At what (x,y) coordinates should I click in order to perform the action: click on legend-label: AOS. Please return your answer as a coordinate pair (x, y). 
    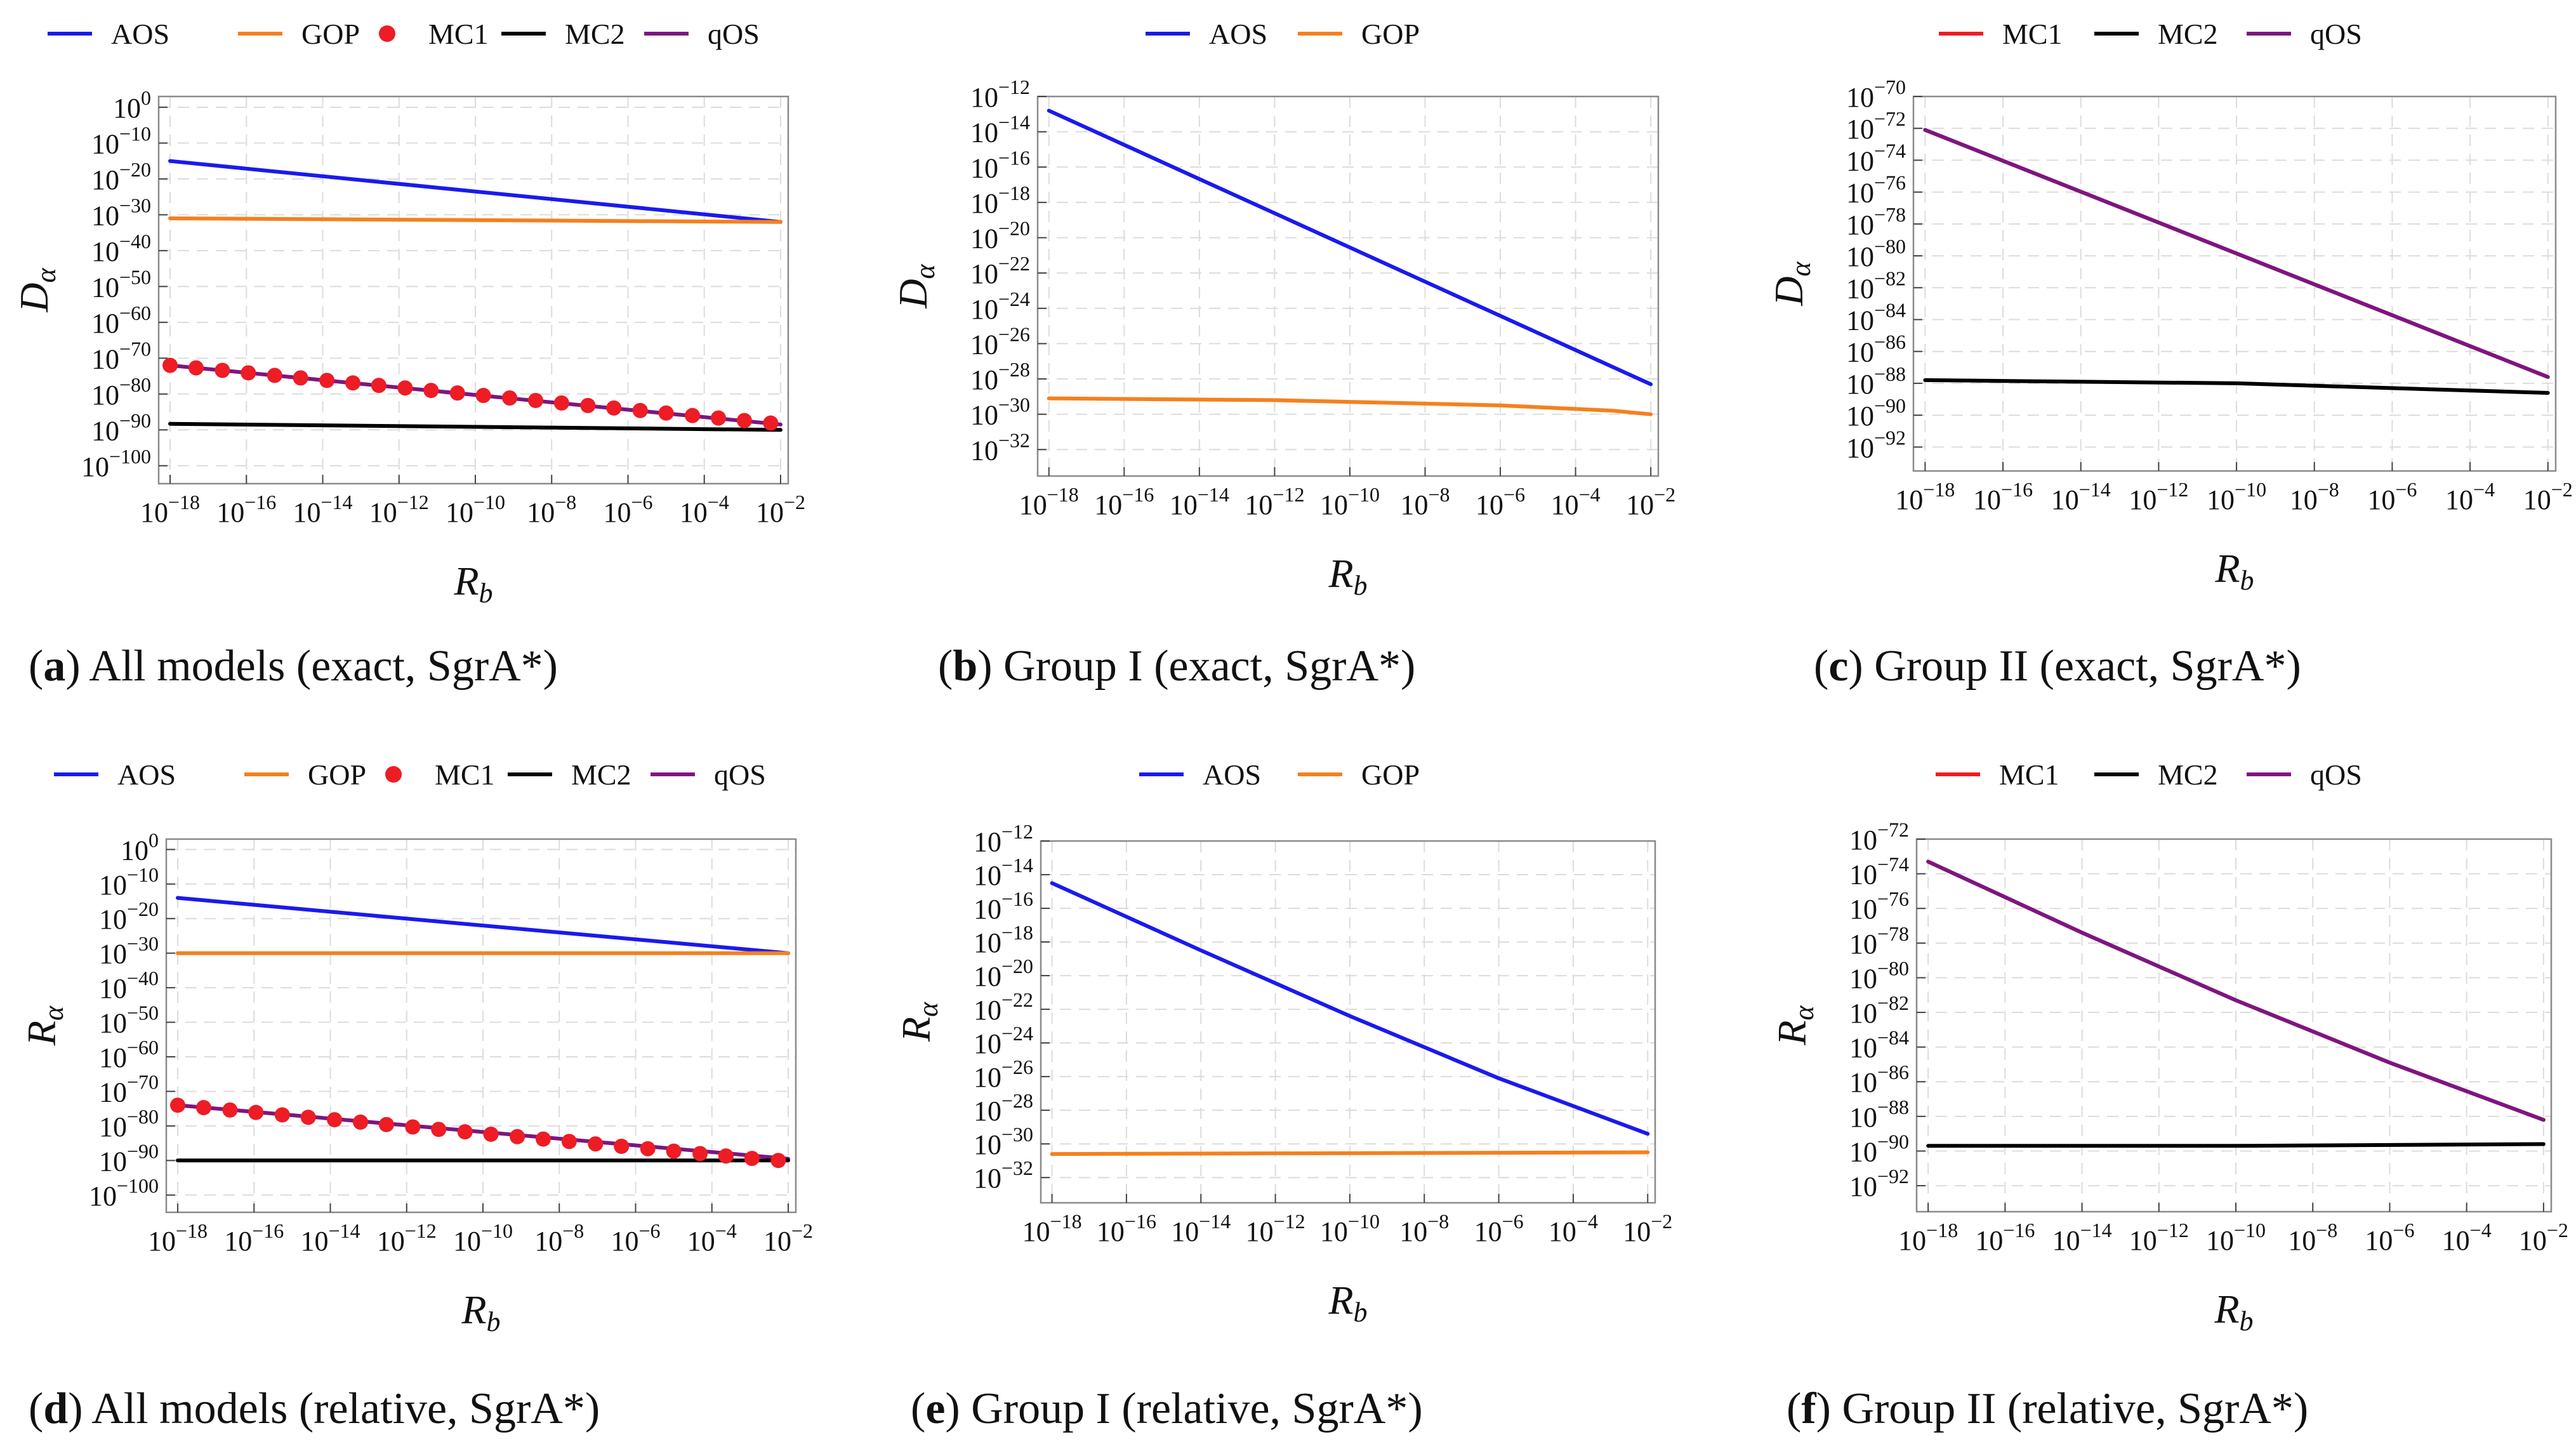
    Looking at the image, I should click on (1238, 34).